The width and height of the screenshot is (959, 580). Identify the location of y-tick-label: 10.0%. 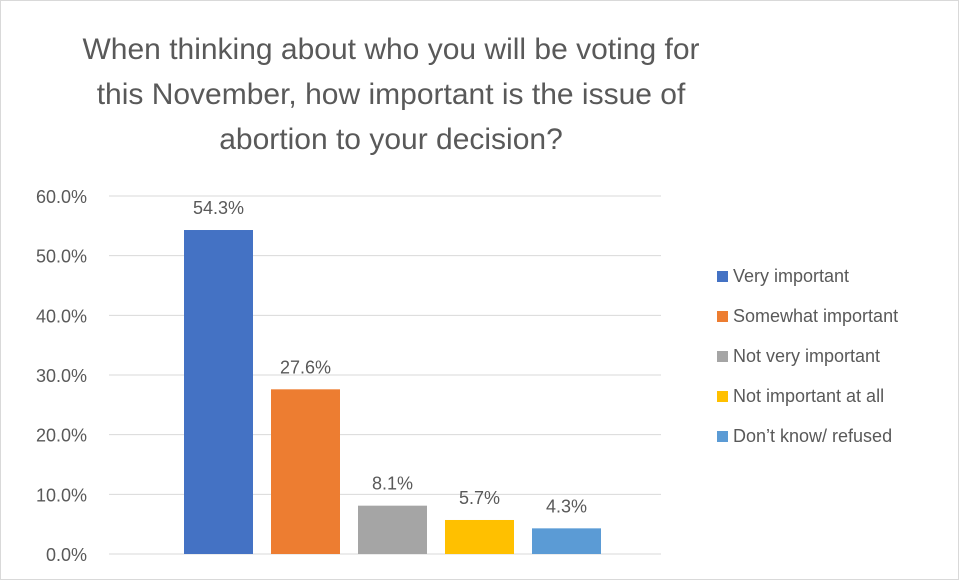
(61, 495).